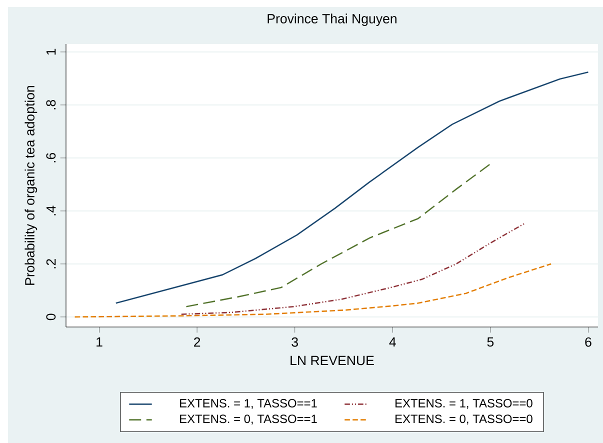 The height and width of the screenshot is (443, 603). What do you see at coordinates (332, 361) in the screenshot?
I see `x-axis-title: LN REVENUE` at bounding box center [332, 361].